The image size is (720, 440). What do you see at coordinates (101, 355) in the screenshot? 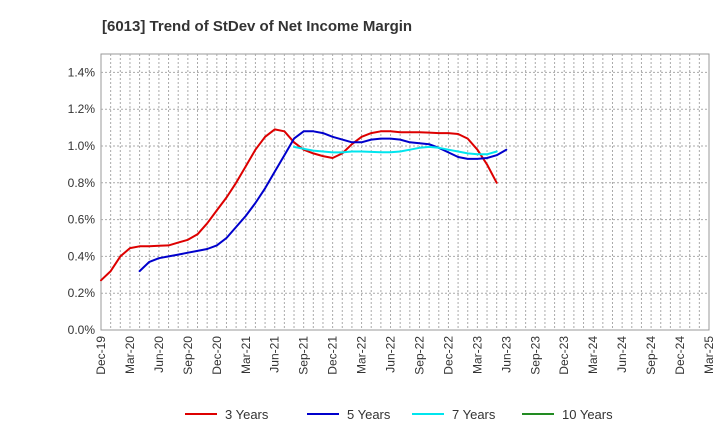
I see `x-tick-label: Dec-19` at bounding box center [101, 355].